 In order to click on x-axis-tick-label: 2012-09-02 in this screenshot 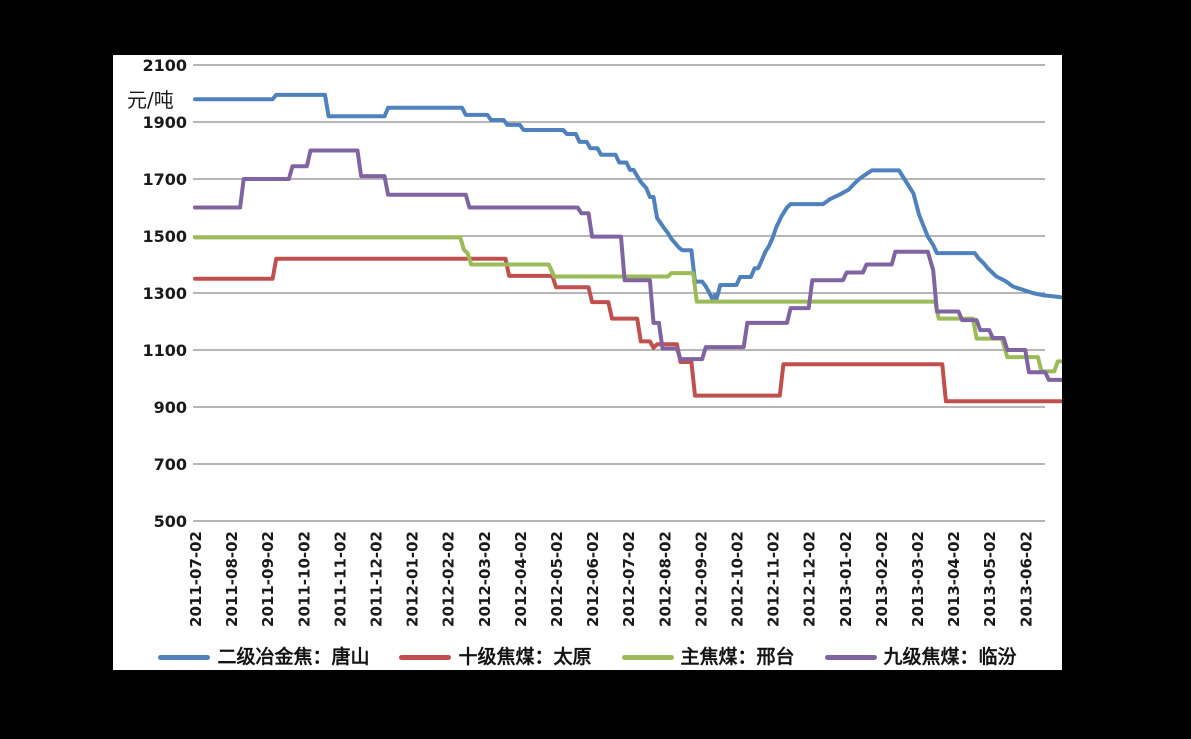, I will do `click(701, 579)`.